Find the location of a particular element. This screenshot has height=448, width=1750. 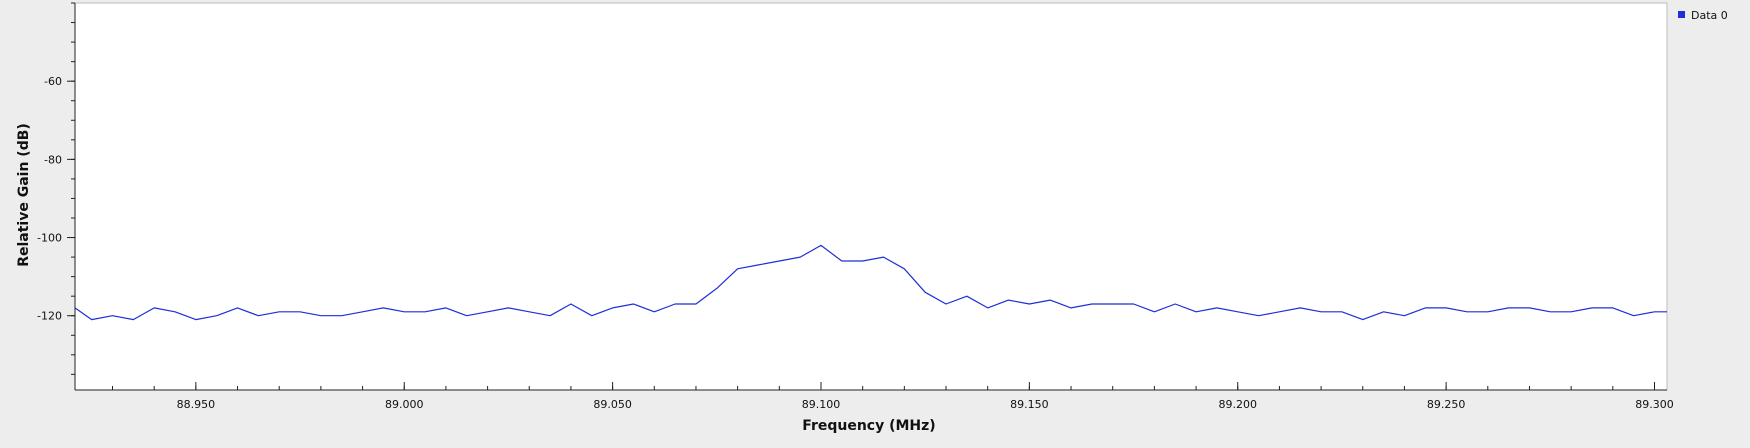

legend: Data 0 is located at coordinates (1703, 15).